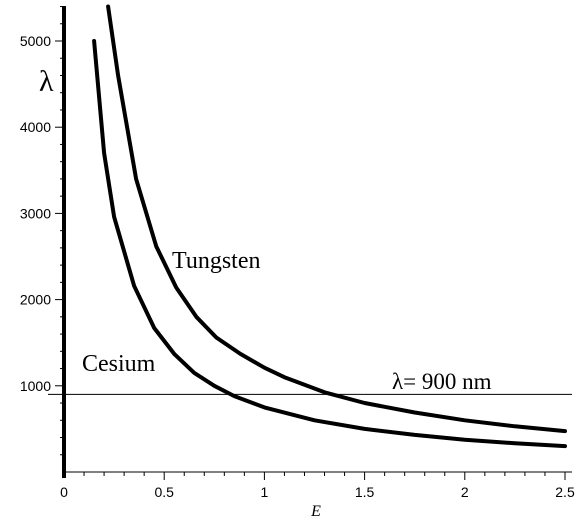  What do you see at coordinates (35, 386) in the screenshot?
I see `y-tick-label: 1000` at bounding box center [35, 386].